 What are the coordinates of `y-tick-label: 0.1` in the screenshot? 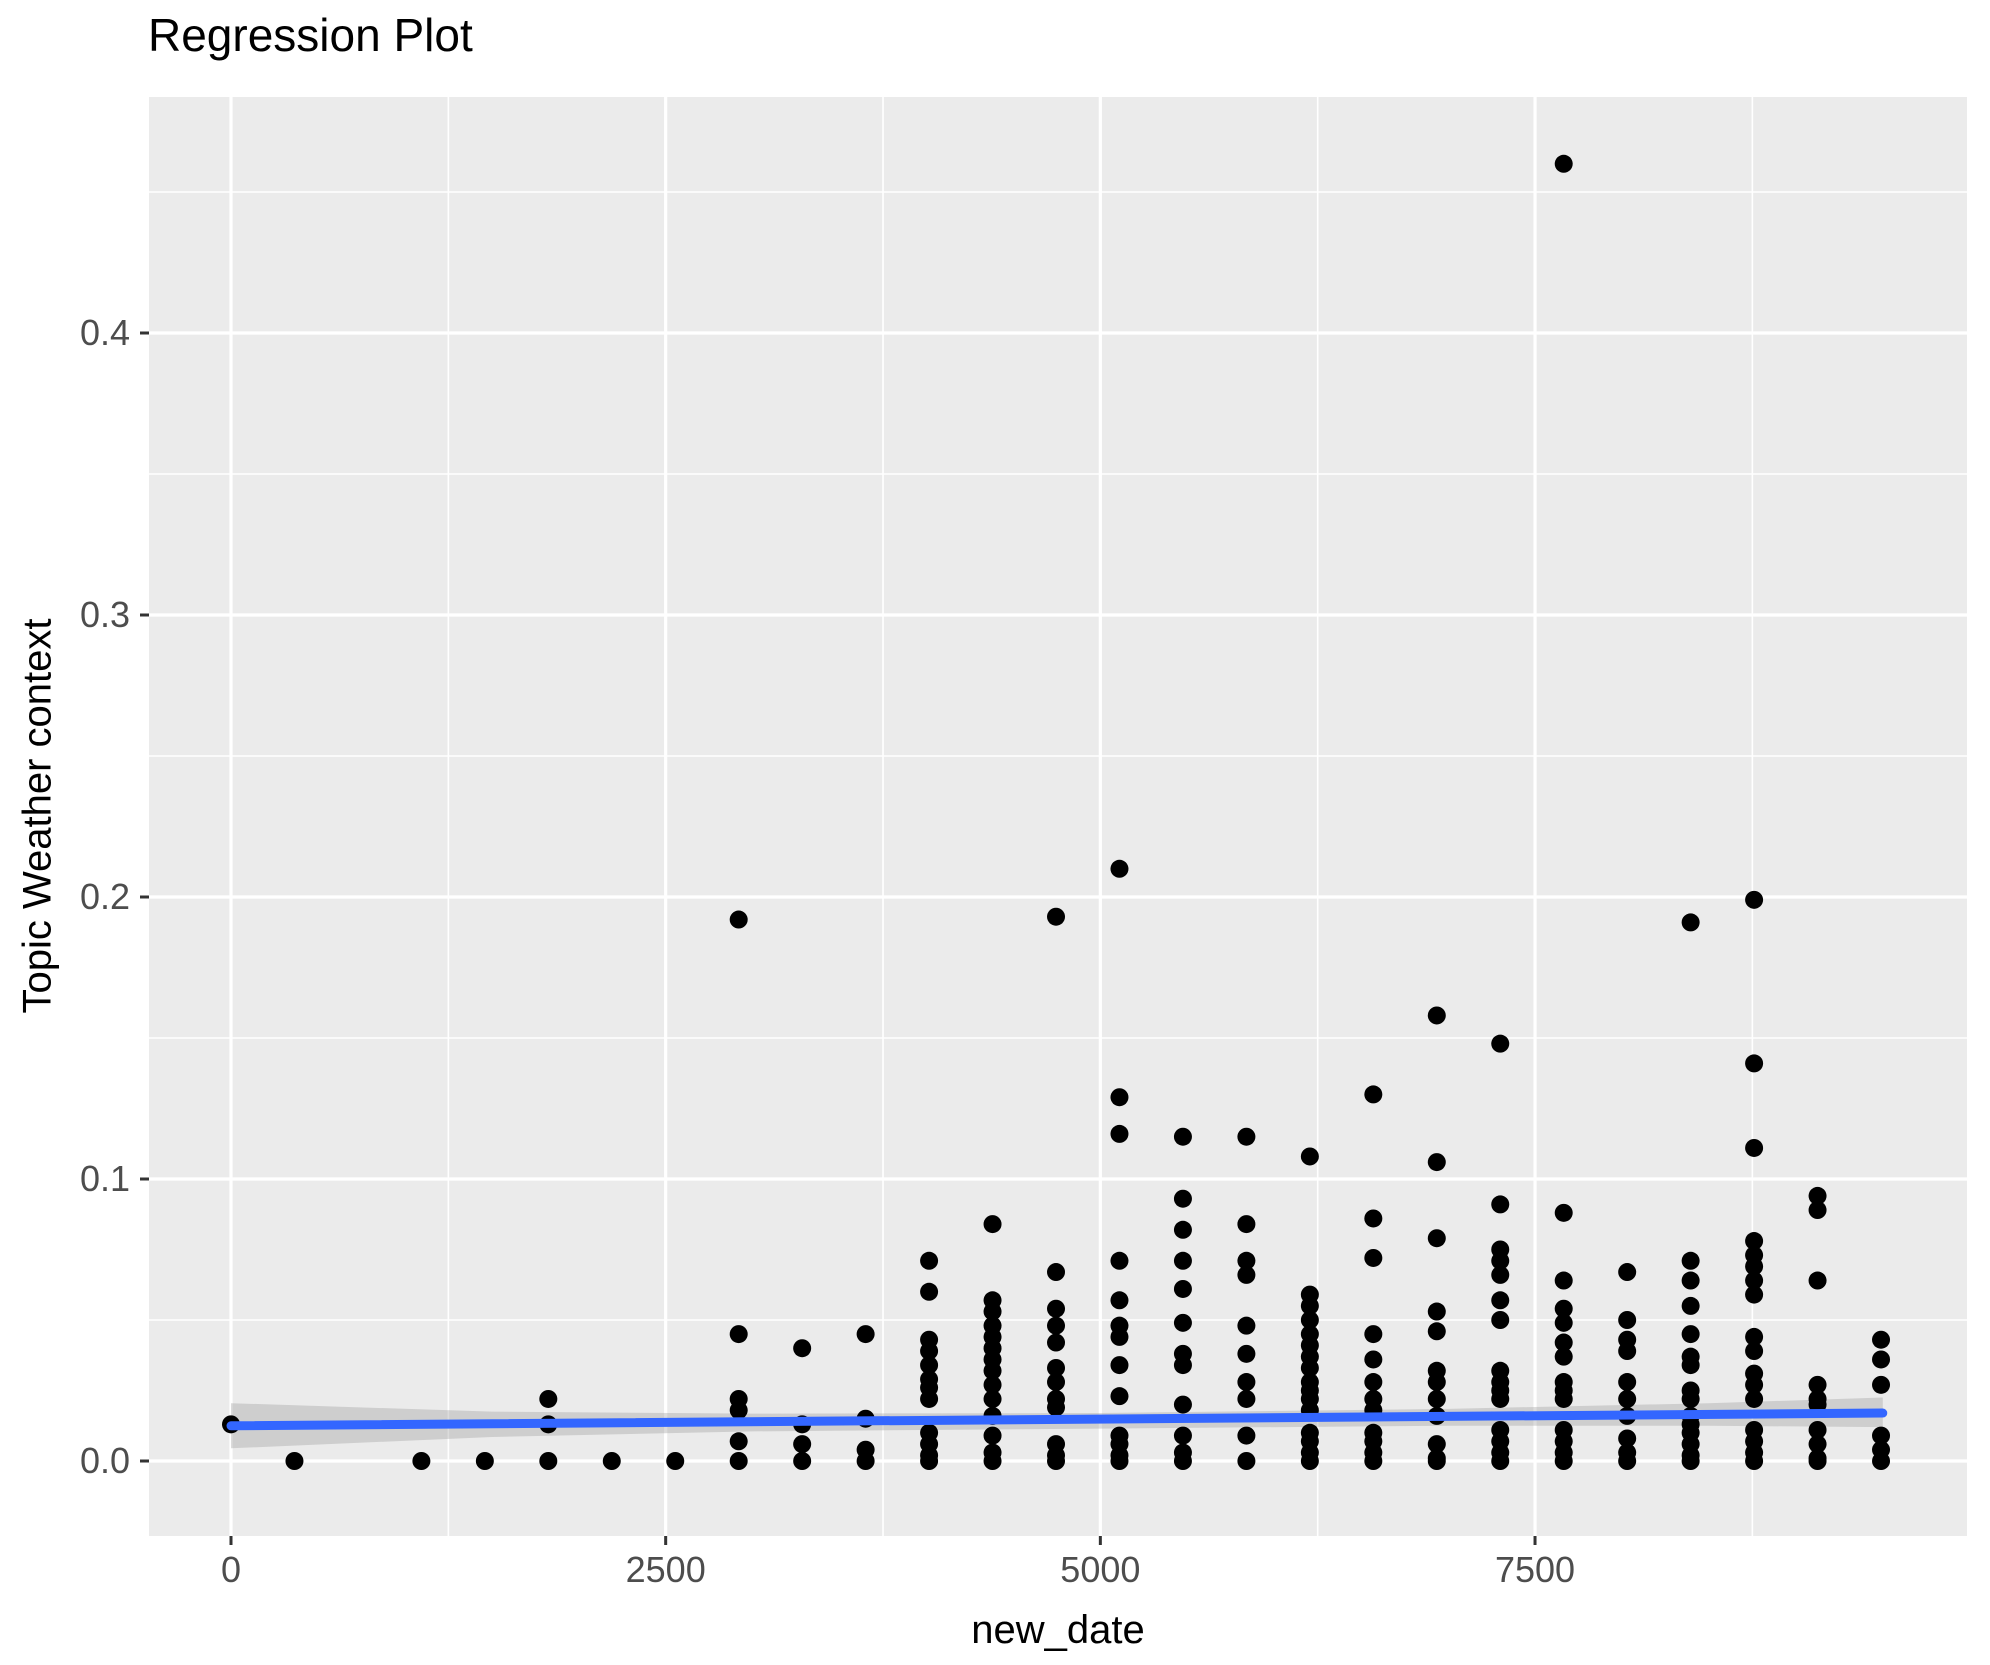 It's located at (104, 1178).